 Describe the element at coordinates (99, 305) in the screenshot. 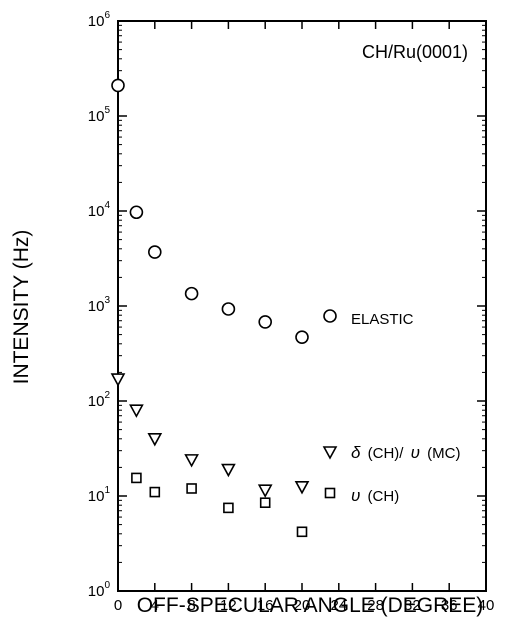

I see `y-tick-label: 10³` at that location.